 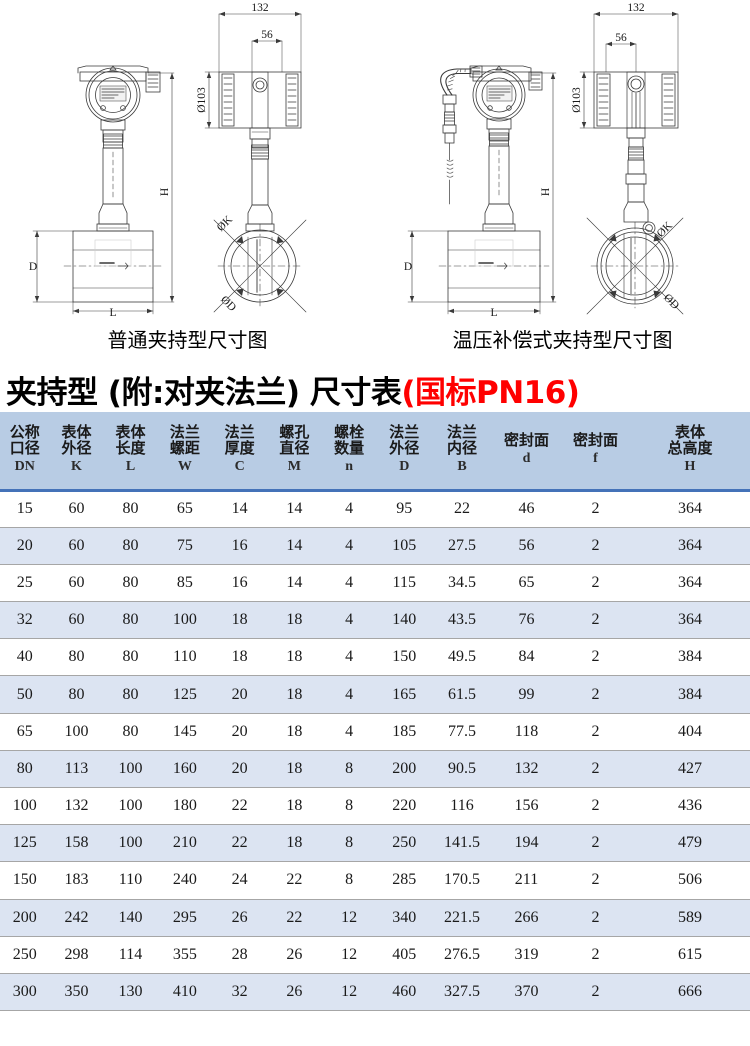 I want to click on table-cell-C: 18, so click(x=239, y=657).